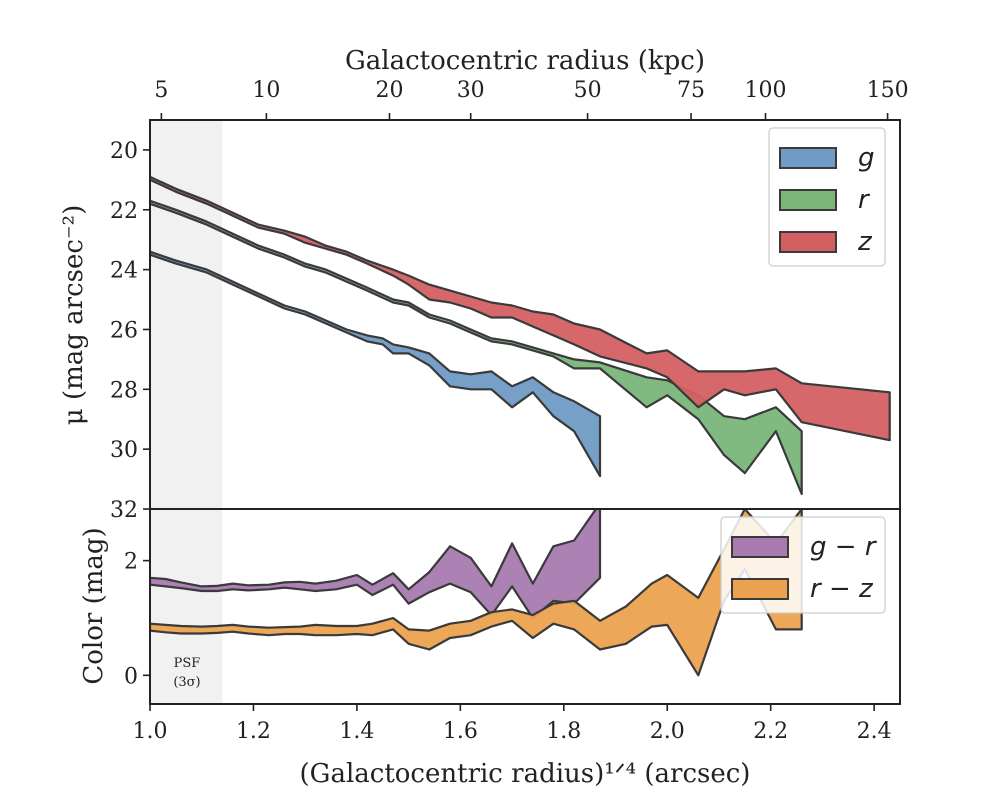 The width and height of the screenshot is (1000, 800). What do you see at coordinates (124, 151) in the screenshot?
I see `y-tick-label: 20` at bounding box center [124, 151].